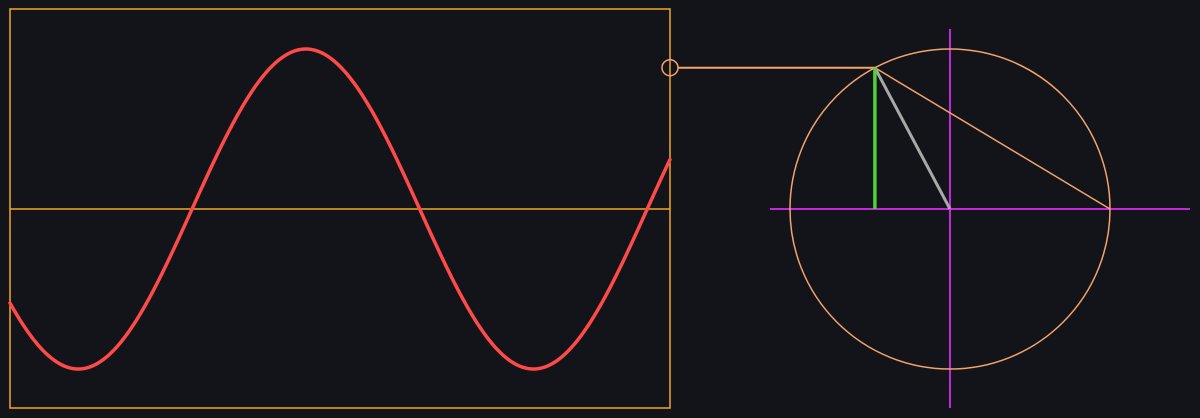 The height and width of the screenshot is (418, 1200). Describe the element at coordinates (912, 138) in the screenshot. I see `radius-line` at that location.